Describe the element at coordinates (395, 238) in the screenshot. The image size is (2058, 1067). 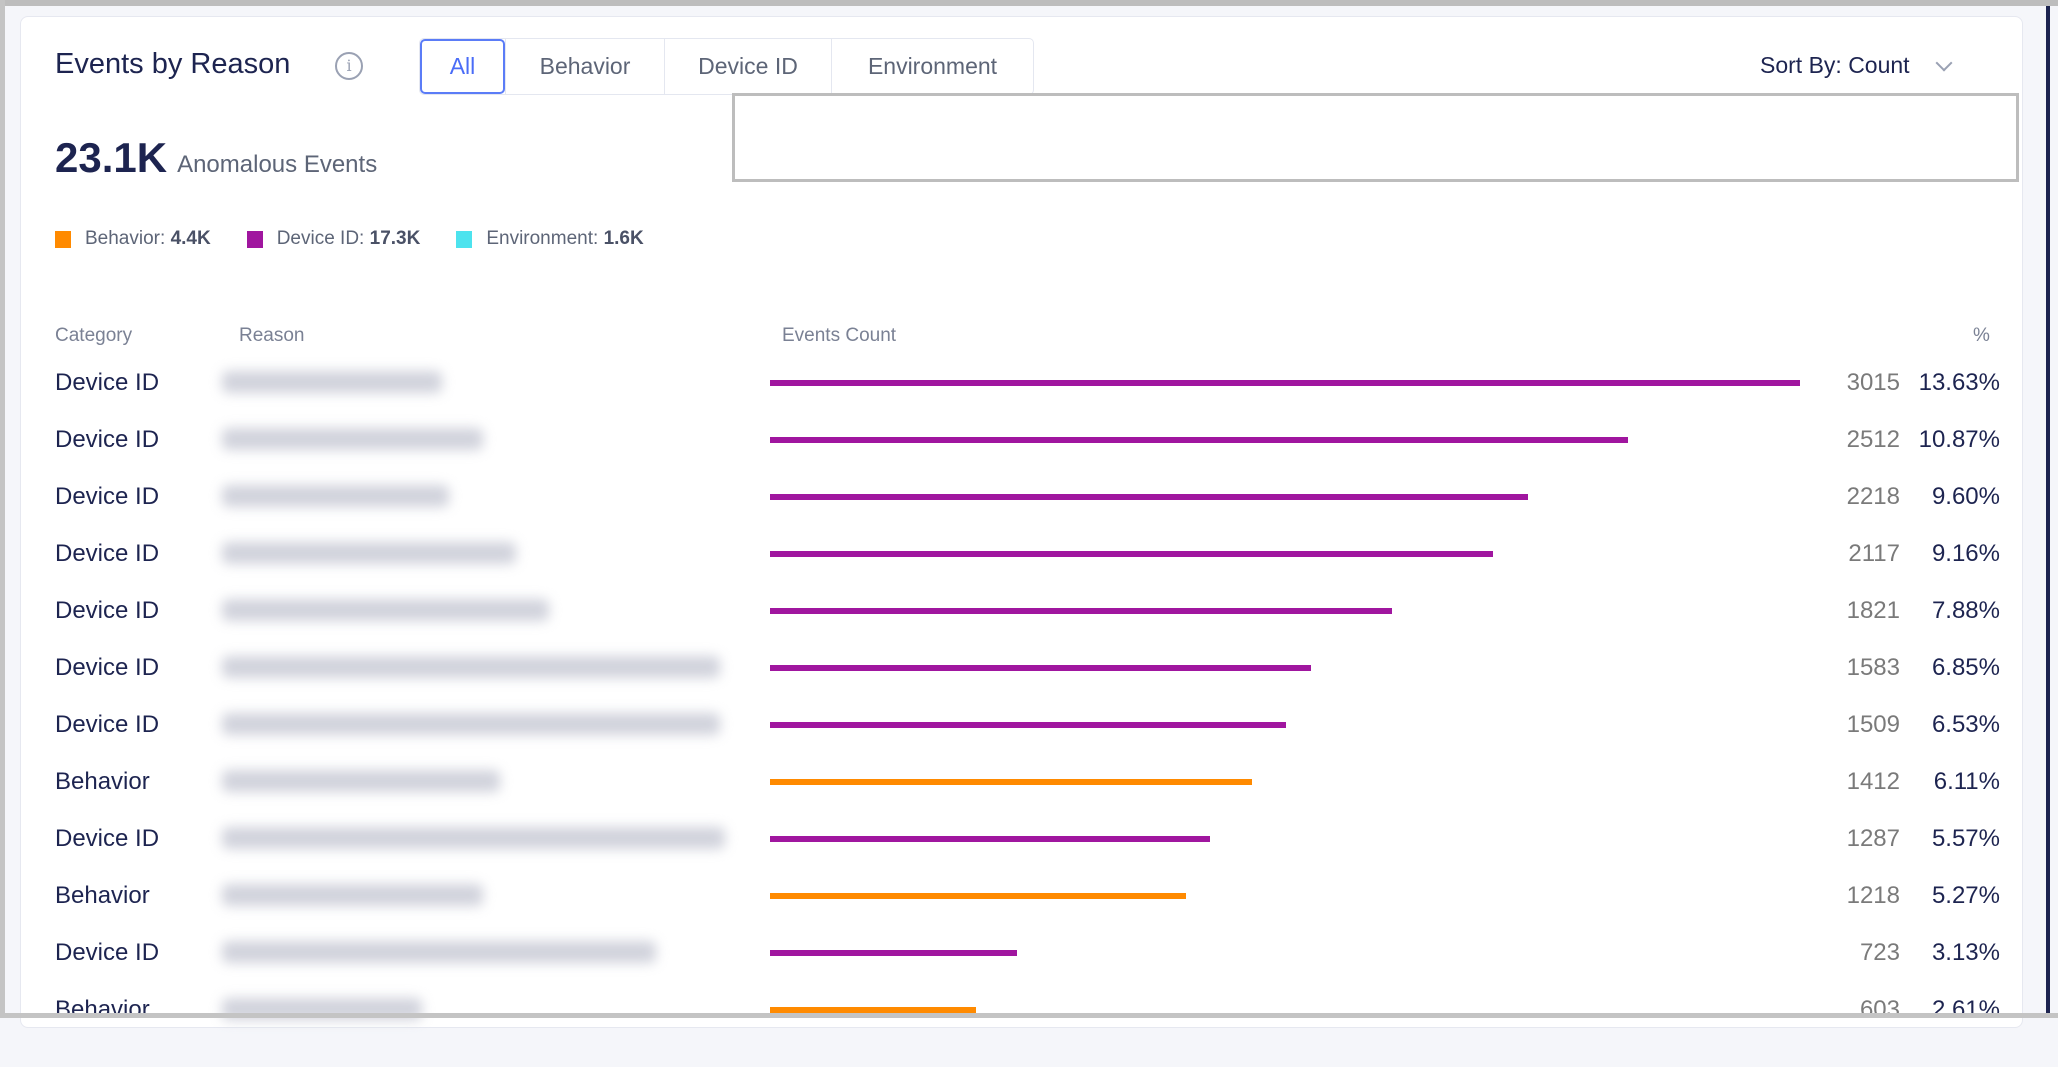
I see `legend-value: 17.3K` at that location.